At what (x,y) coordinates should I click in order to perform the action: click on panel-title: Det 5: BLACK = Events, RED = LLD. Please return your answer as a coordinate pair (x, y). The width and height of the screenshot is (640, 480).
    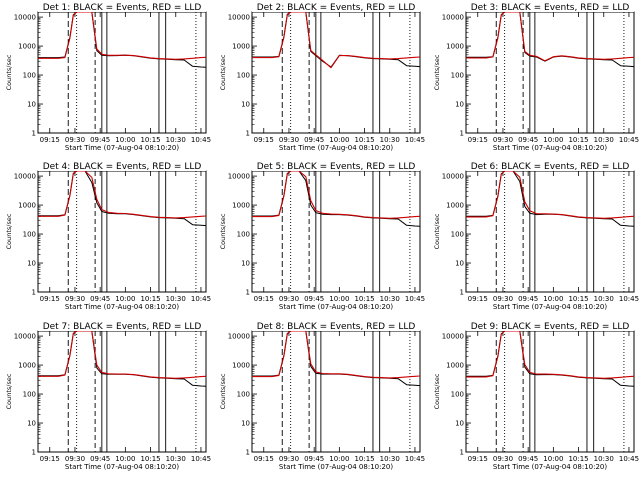
    Looking at the image, I should click on (336, 167).